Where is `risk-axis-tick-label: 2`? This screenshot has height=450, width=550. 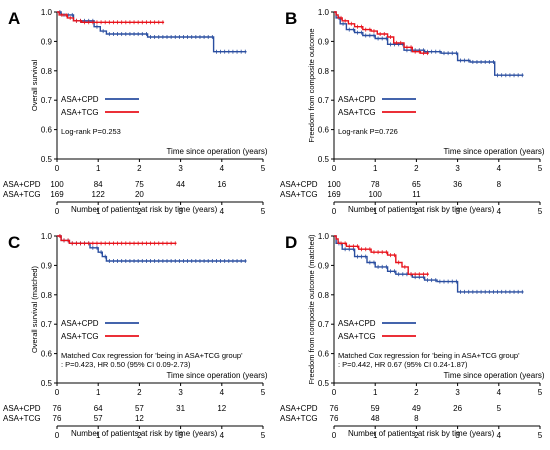 risk-axis-tick-label: 2 is located at coordinates (139, 435).